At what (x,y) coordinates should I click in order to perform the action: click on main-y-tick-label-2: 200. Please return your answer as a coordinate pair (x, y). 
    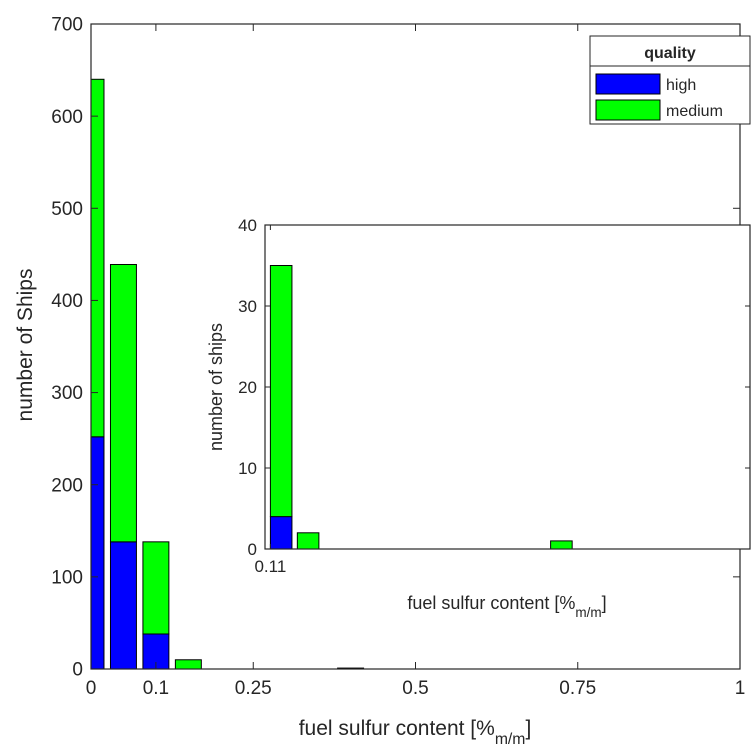
    Looking at the image, I should click on (67, 485).